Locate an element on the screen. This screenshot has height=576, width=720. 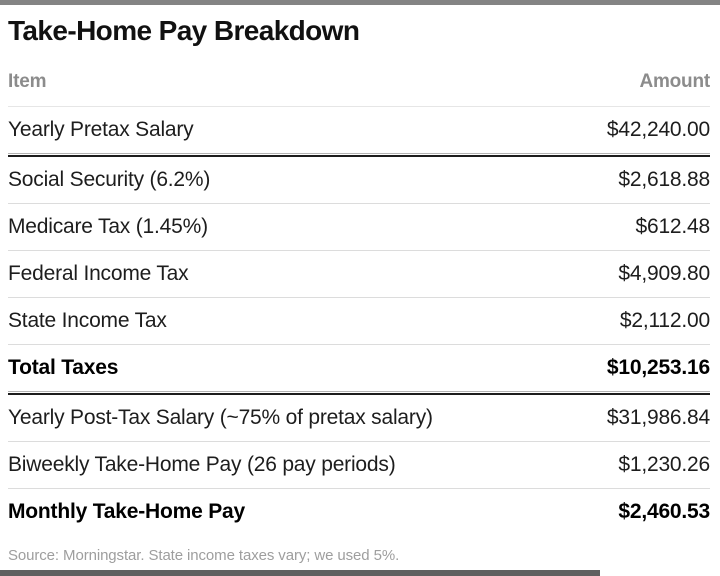
table-row-total-taxes: Total Taxes $10,253.16 is located at coordinates (359, 368).